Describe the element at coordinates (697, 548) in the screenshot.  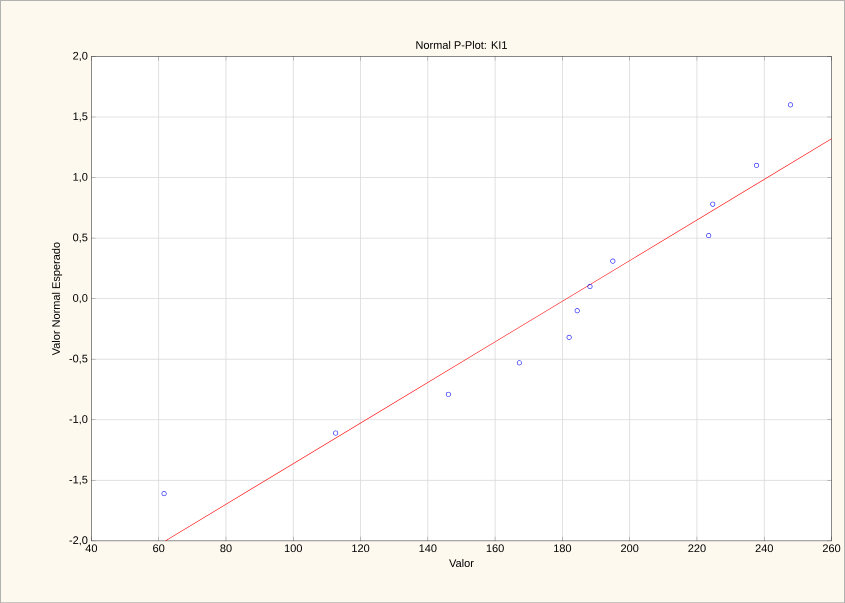
I see `x-tick-label: 220` at that location.